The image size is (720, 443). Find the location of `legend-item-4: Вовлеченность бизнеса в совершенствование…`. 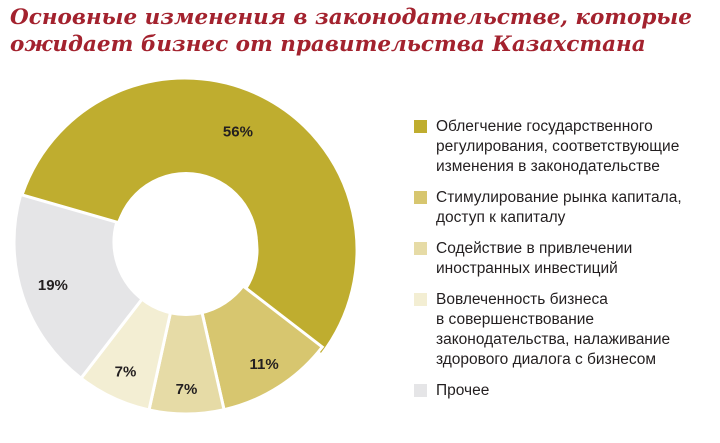

legend-item-4: Вовлеченность бизнеса в совершенствование… is located at coordinates (564, 330).